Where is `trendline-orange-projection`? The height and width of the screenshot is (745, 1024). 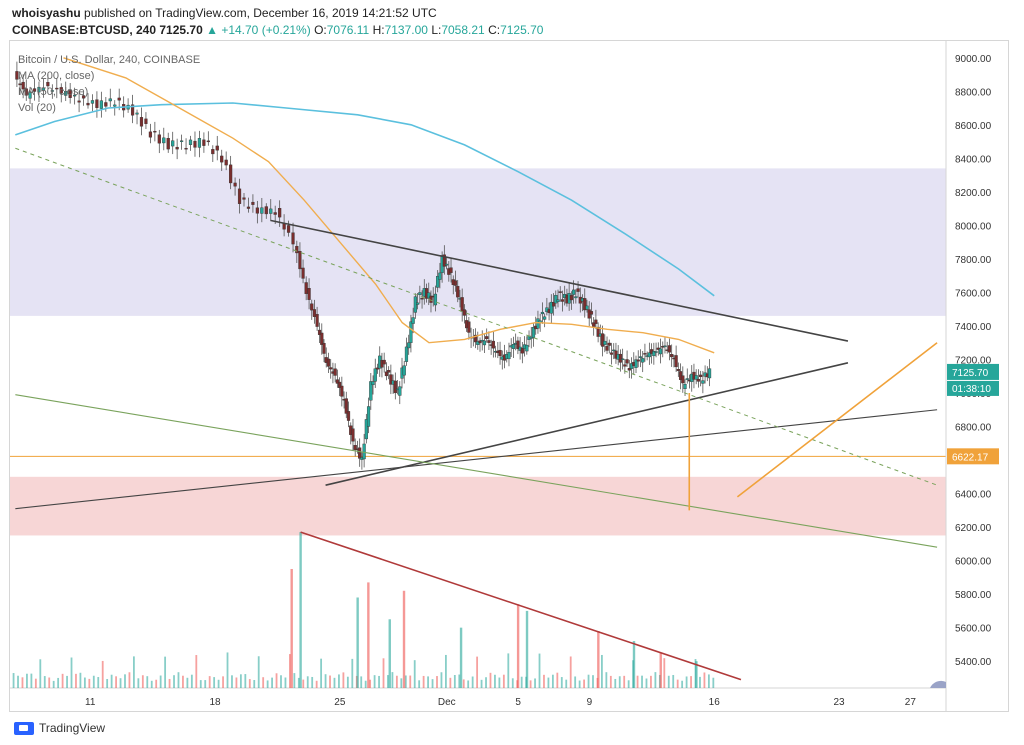
trendline-orange-projection is located at coordinates (837, 420).